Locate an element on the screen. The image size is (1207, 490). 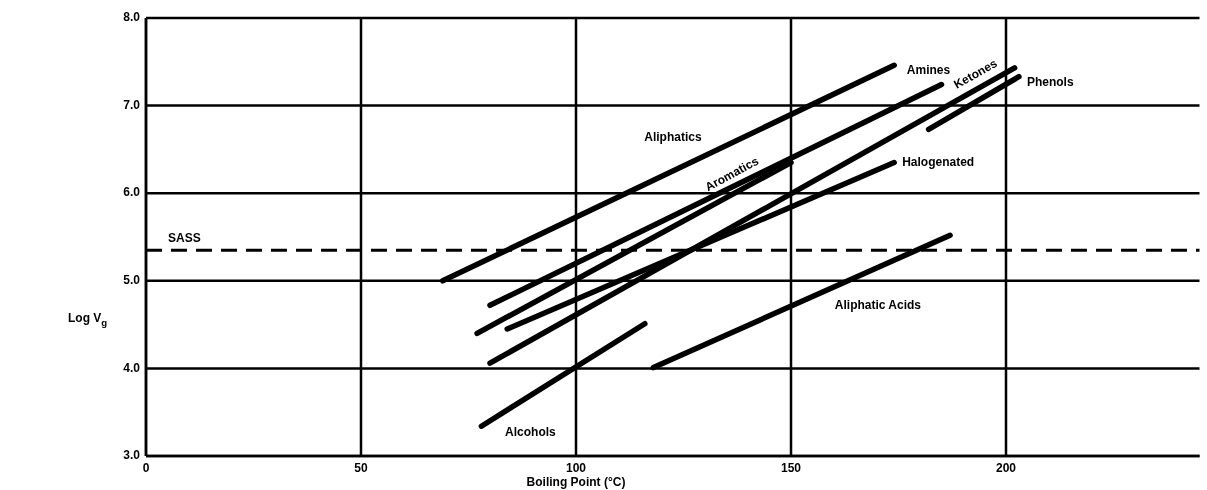
y-tick-label: 4.0 is located at coordinates (132, 367).